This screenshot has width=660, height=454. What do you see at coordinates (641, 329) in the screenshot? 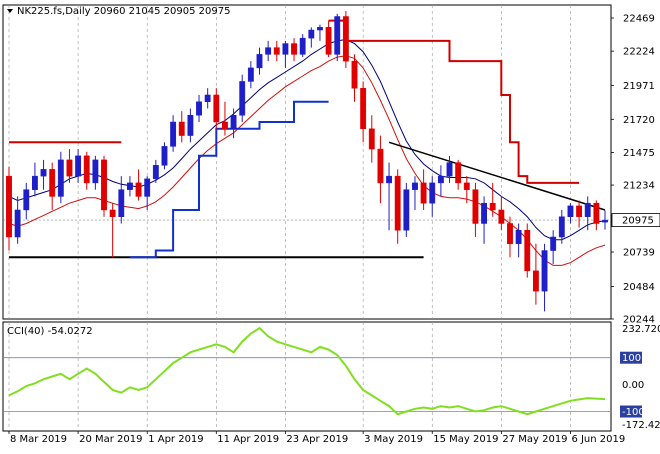
I see `cci-tick-label: 232.7208` at bounding box center [641, 329].